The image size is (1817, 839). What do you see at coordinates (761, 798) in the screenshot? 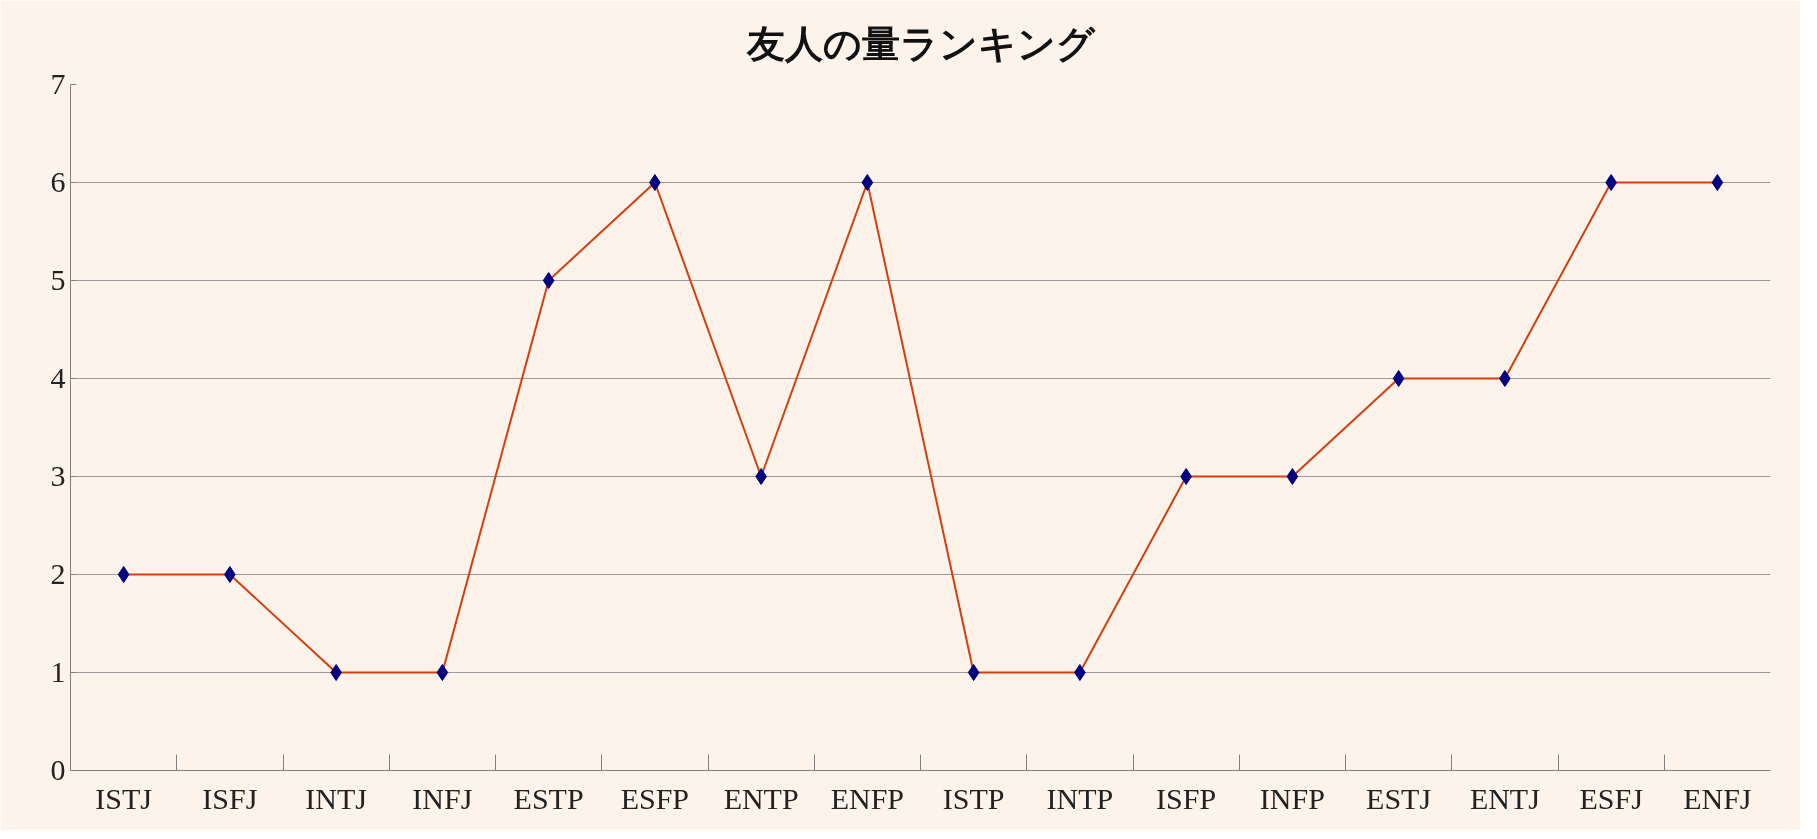
I see `x-tick-label: ENTP` at bounding box center [761, 798].